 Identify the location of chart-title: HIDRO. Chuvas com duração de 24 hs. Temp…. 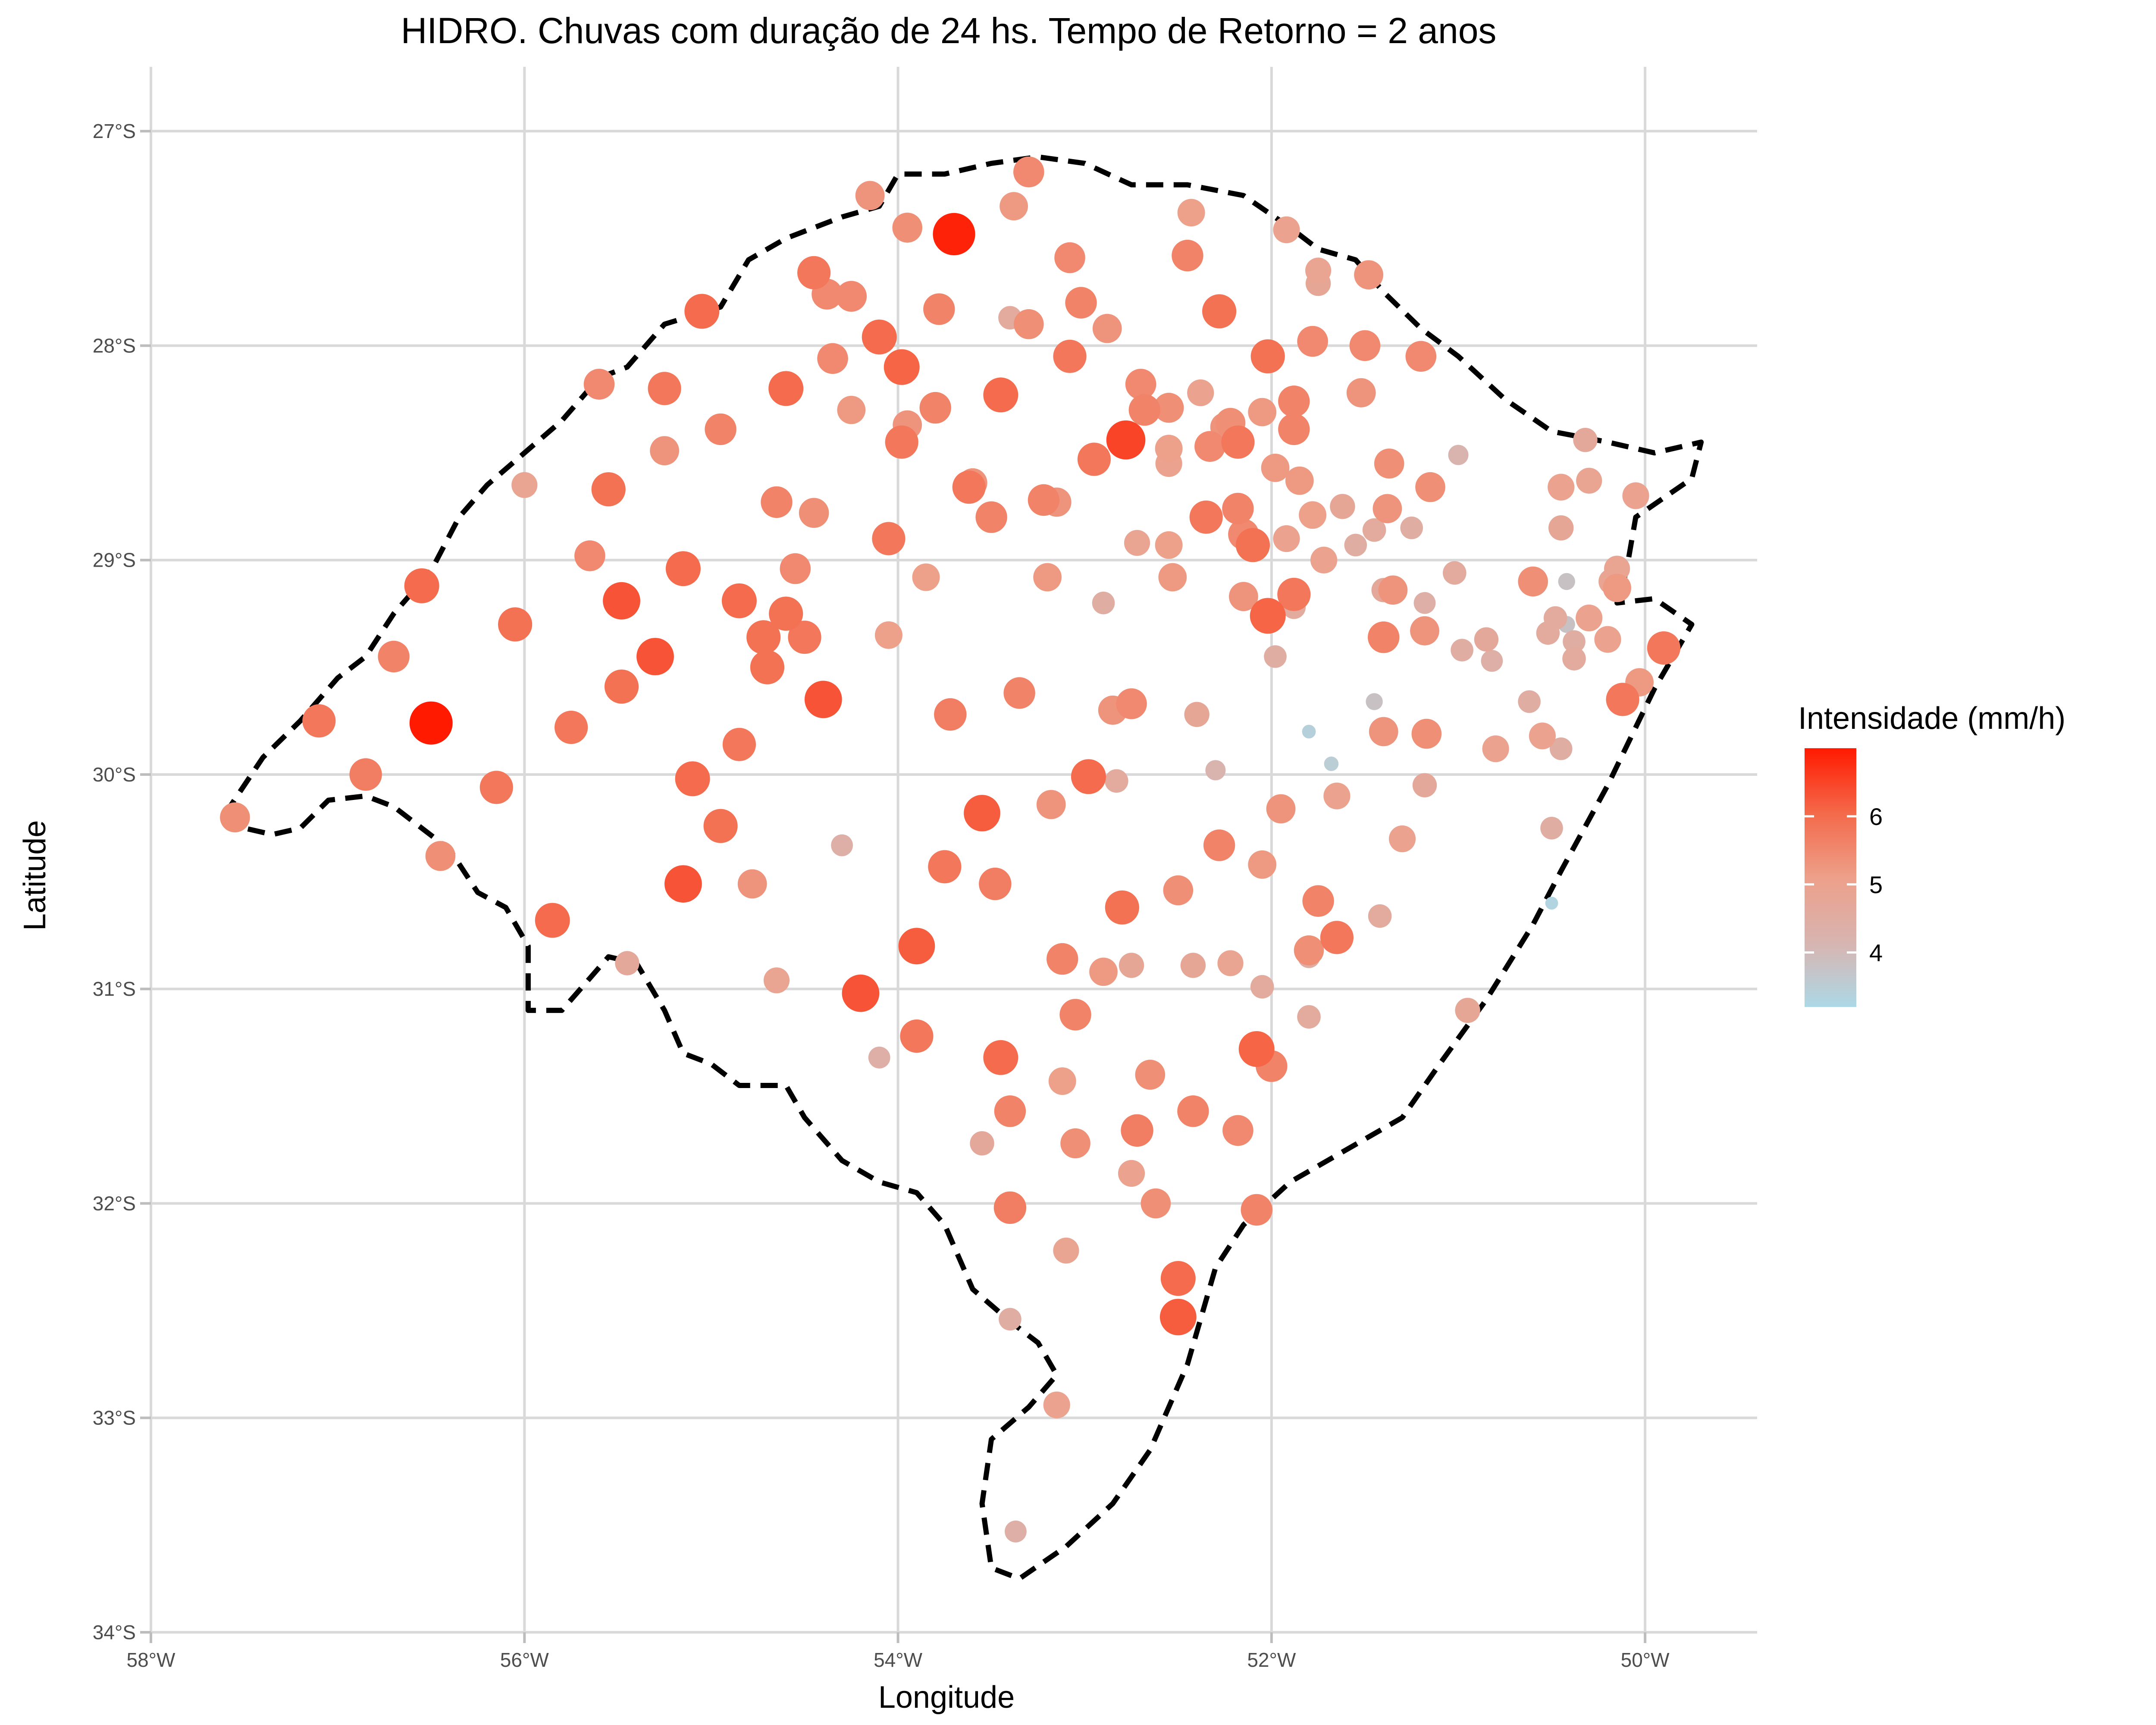
(949, 31).